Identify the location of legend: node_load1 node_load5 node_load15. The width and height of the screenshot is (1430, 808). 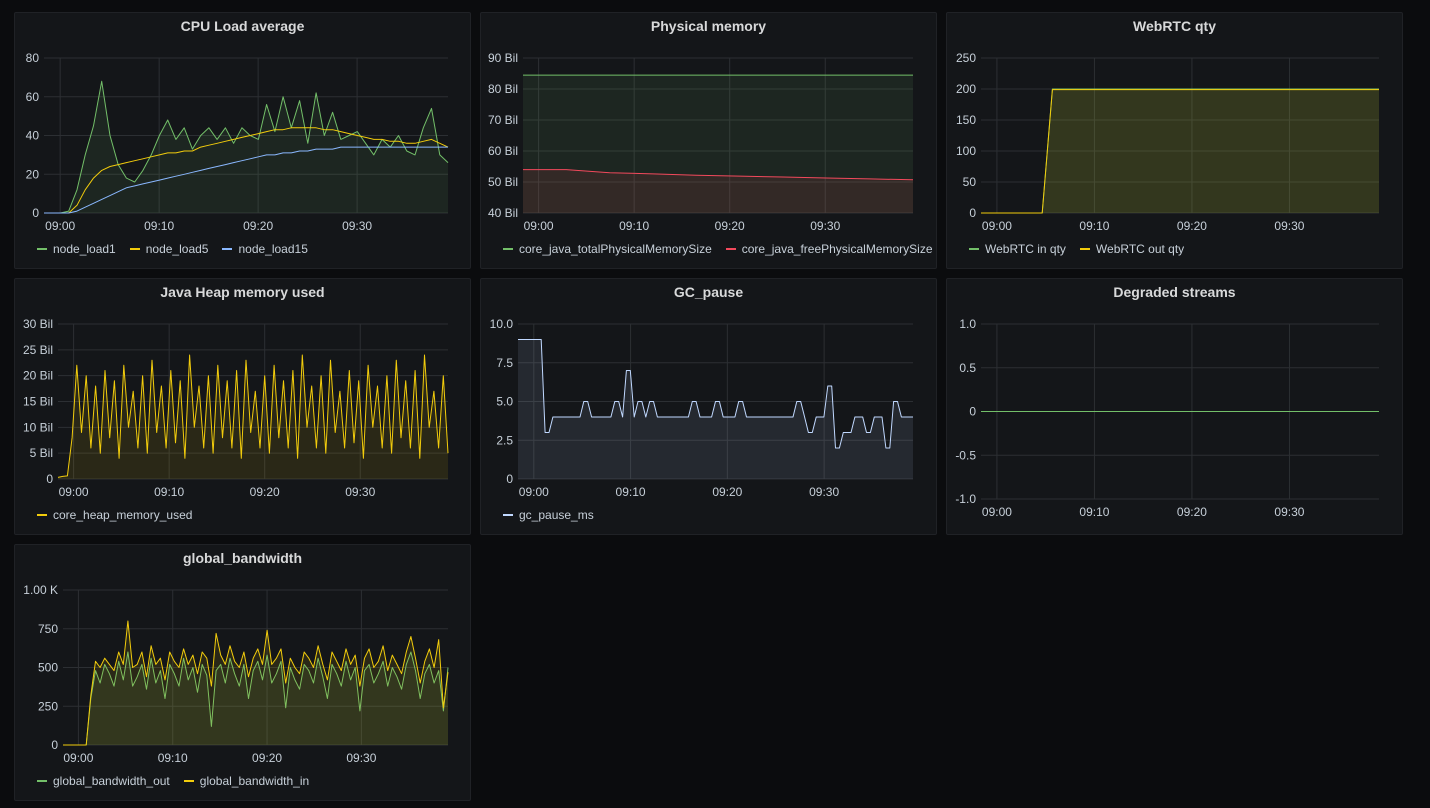
(179, 249).